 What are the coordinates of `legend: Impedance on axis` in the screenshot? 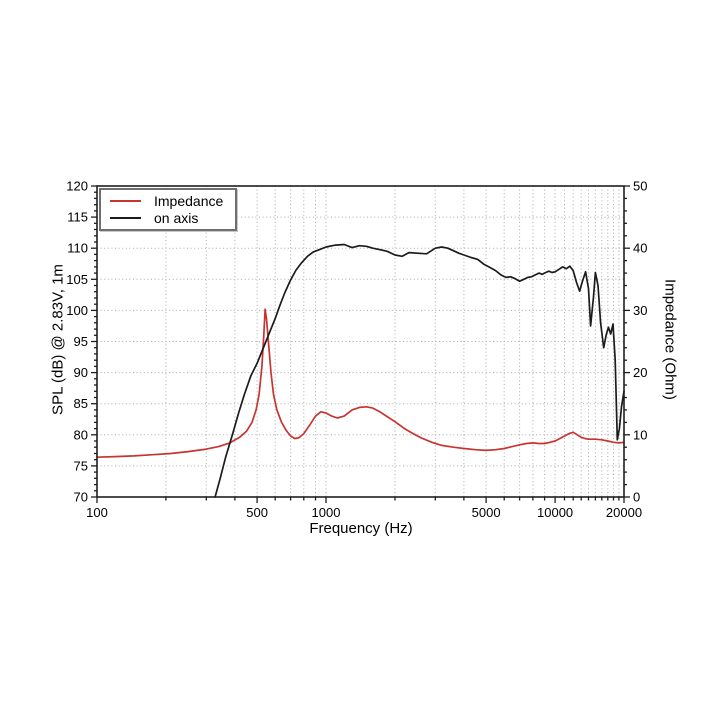 It's located at (168, 209).